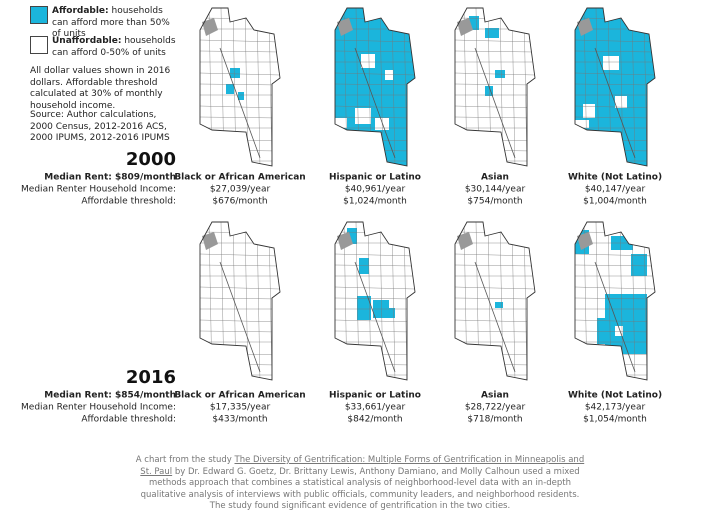 The width and height of the screenshot is (720, 531). Describe the element at coordinates (87, 41) in the screenshot. I see `legend-label: Unaffordable:` at that location.